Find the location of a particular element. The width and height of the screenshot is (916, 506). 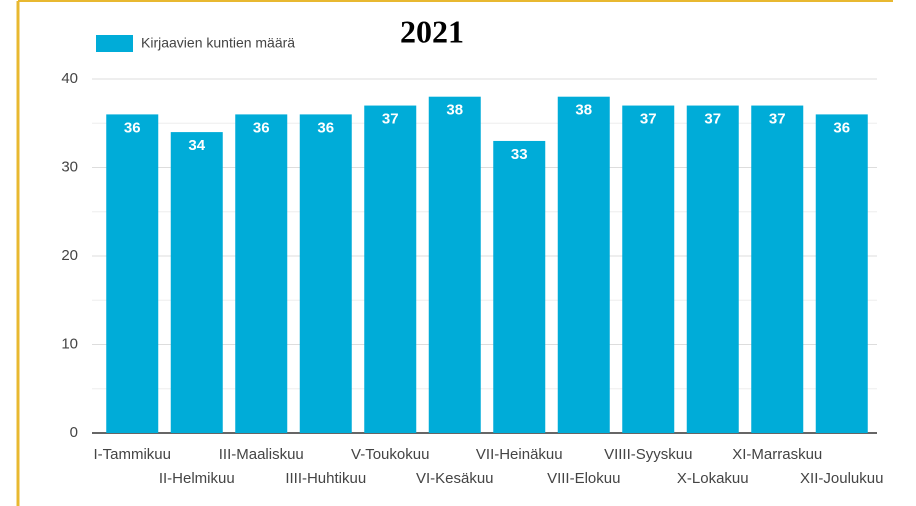

x-tick-label: VII-Heinäkuu is located at coordinates (519, 454).